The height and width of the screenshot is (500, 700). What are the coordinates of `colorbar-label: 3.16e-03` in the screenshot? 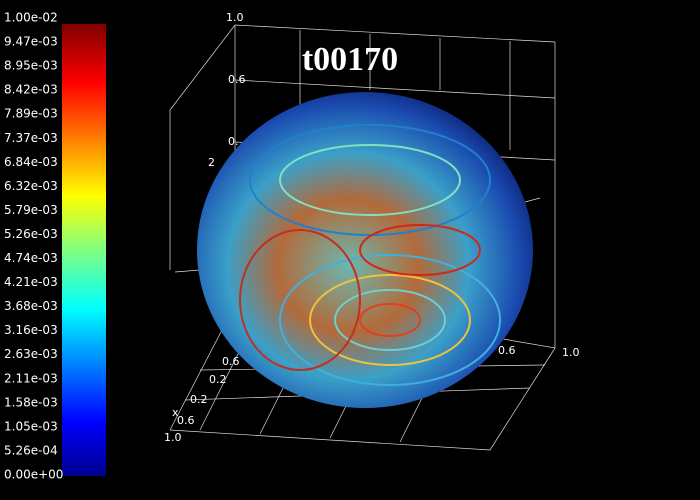 It's located at (31, 330).